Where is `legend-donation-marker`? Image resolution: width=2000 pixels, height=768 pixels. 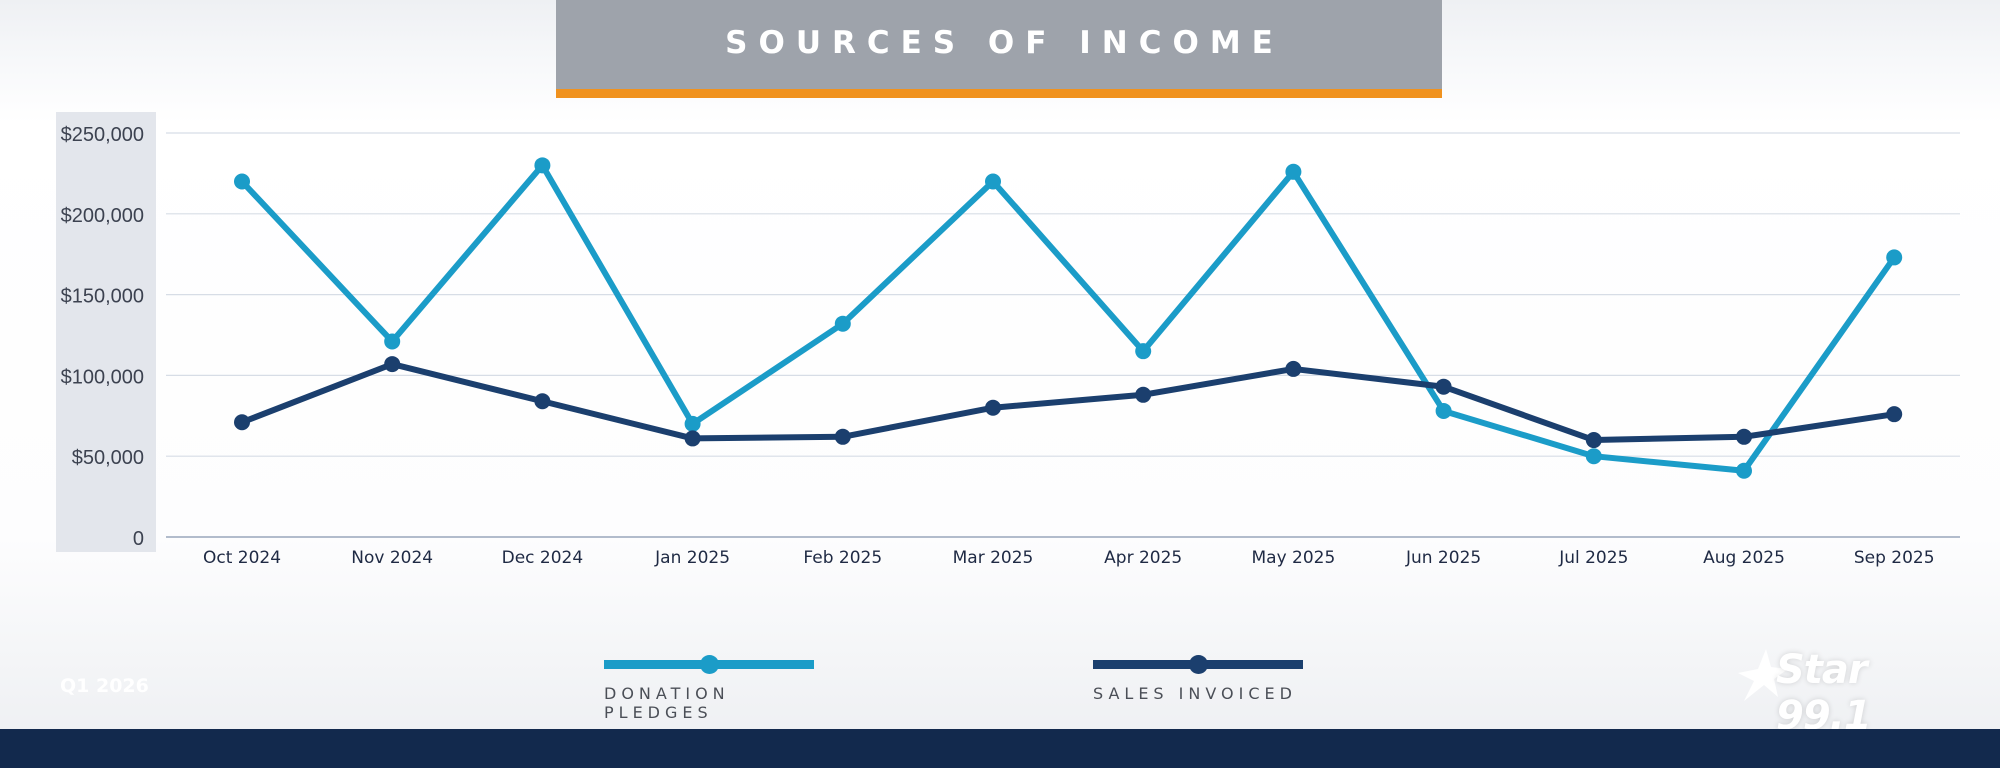 legend-donation-marker is located at coordinates (709, 664).